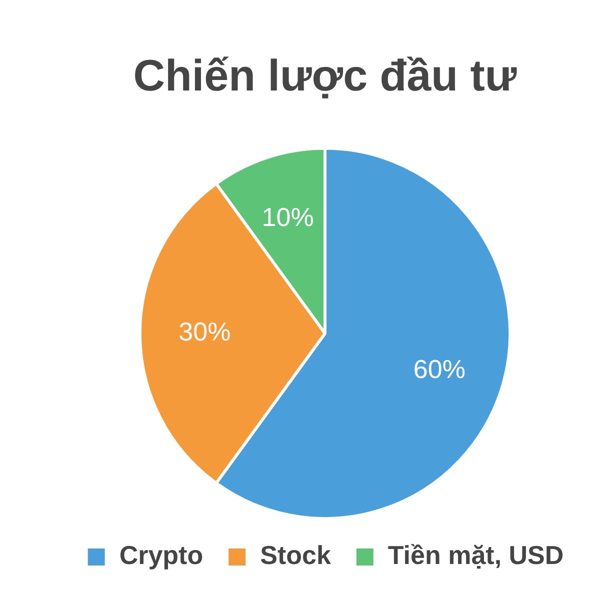 Image resolution: width=600 pixels, height=600 pixels. Describe the element at coordinates (204, 331) in the screenshot. I see `data-label: 30%` at that location.